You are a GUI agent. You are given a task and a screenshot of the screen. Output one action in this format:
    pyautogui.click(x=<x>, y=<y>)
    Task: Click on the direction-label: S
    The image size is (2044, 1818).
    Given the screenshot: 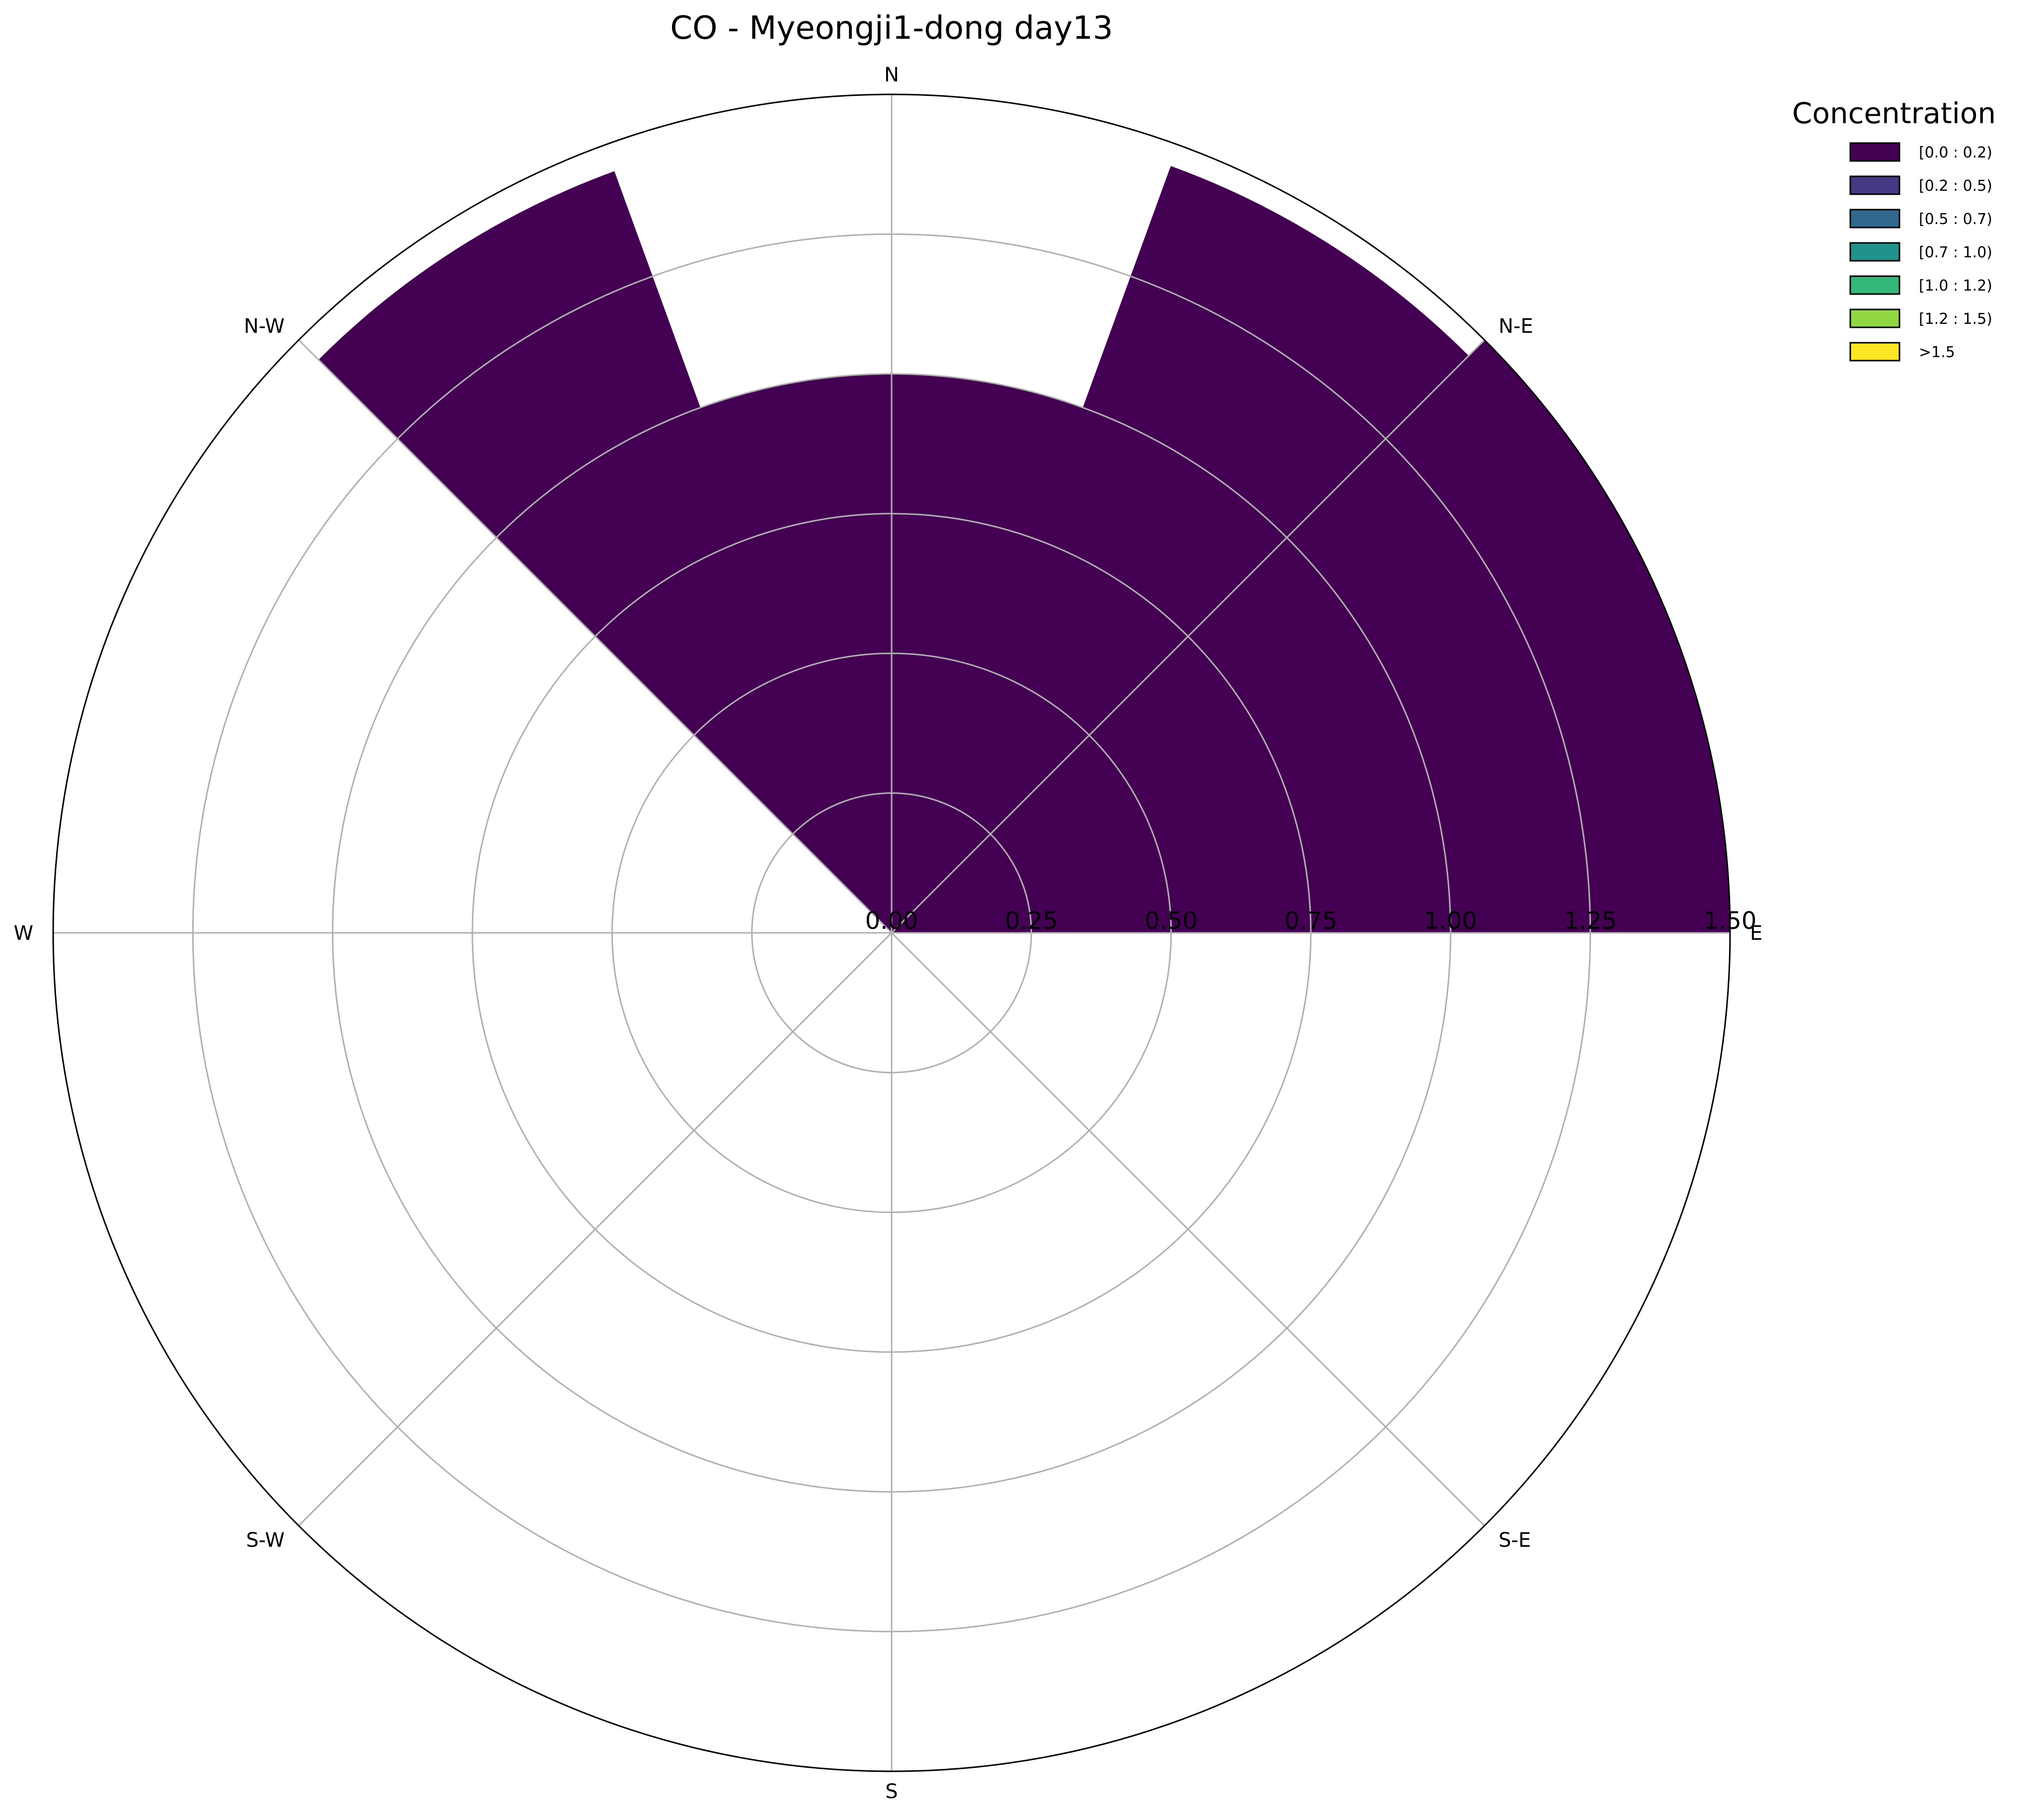 What is the action you would take?
    pyautogui.click(x=891, y=1791)
    